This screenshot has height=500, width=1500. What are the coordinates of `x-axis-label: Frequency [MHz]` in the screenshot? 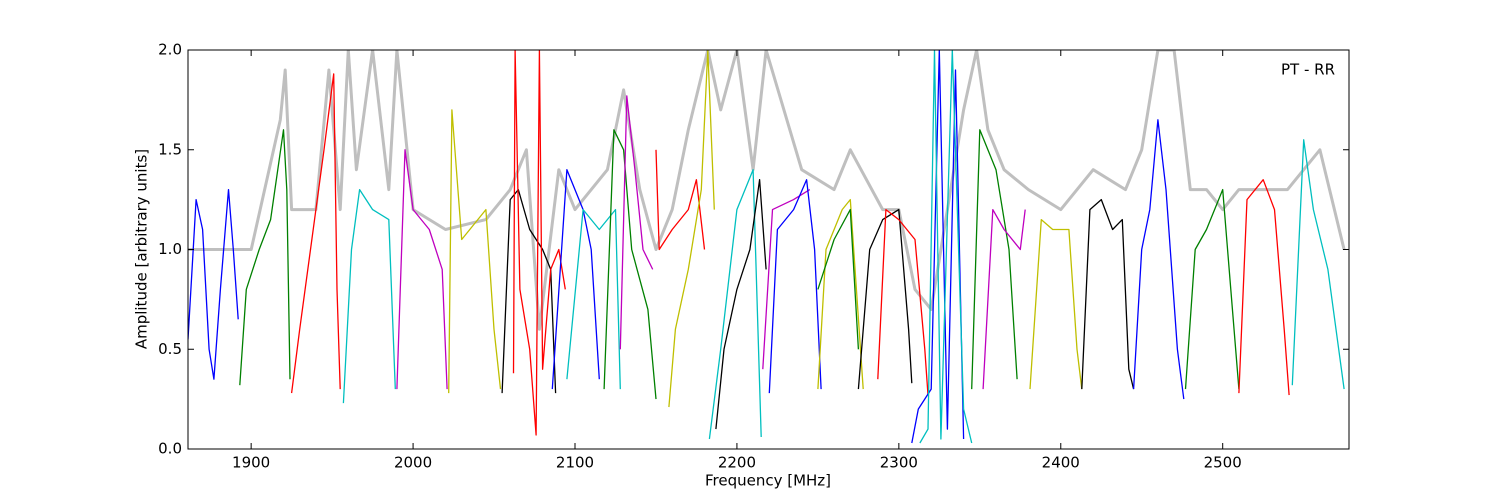 It's located at (768, 481).